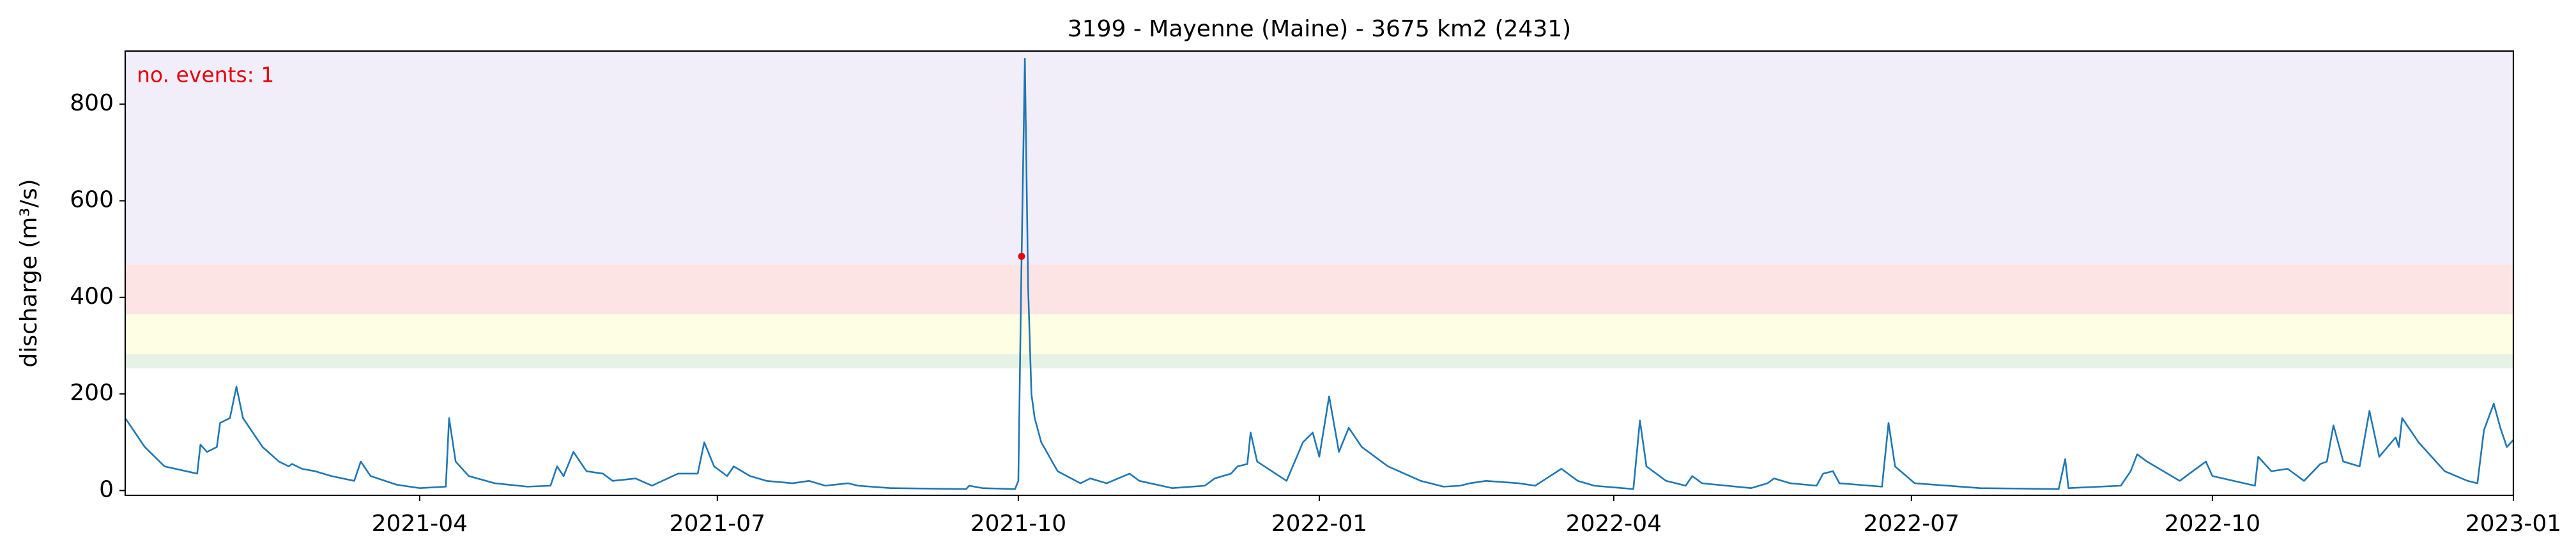 The width and height of the screenshot is (2576, 556). Describe the element at coordinates (1021, 256) in the screenshot. I see `event-marker` at that location.